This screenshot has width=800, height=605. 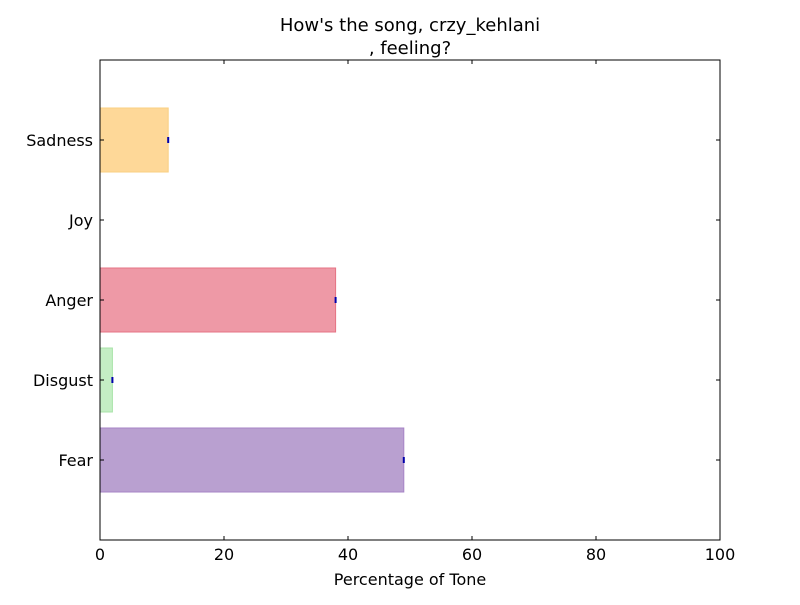 I want to click on bar-anger, so click(x=218, y=300).